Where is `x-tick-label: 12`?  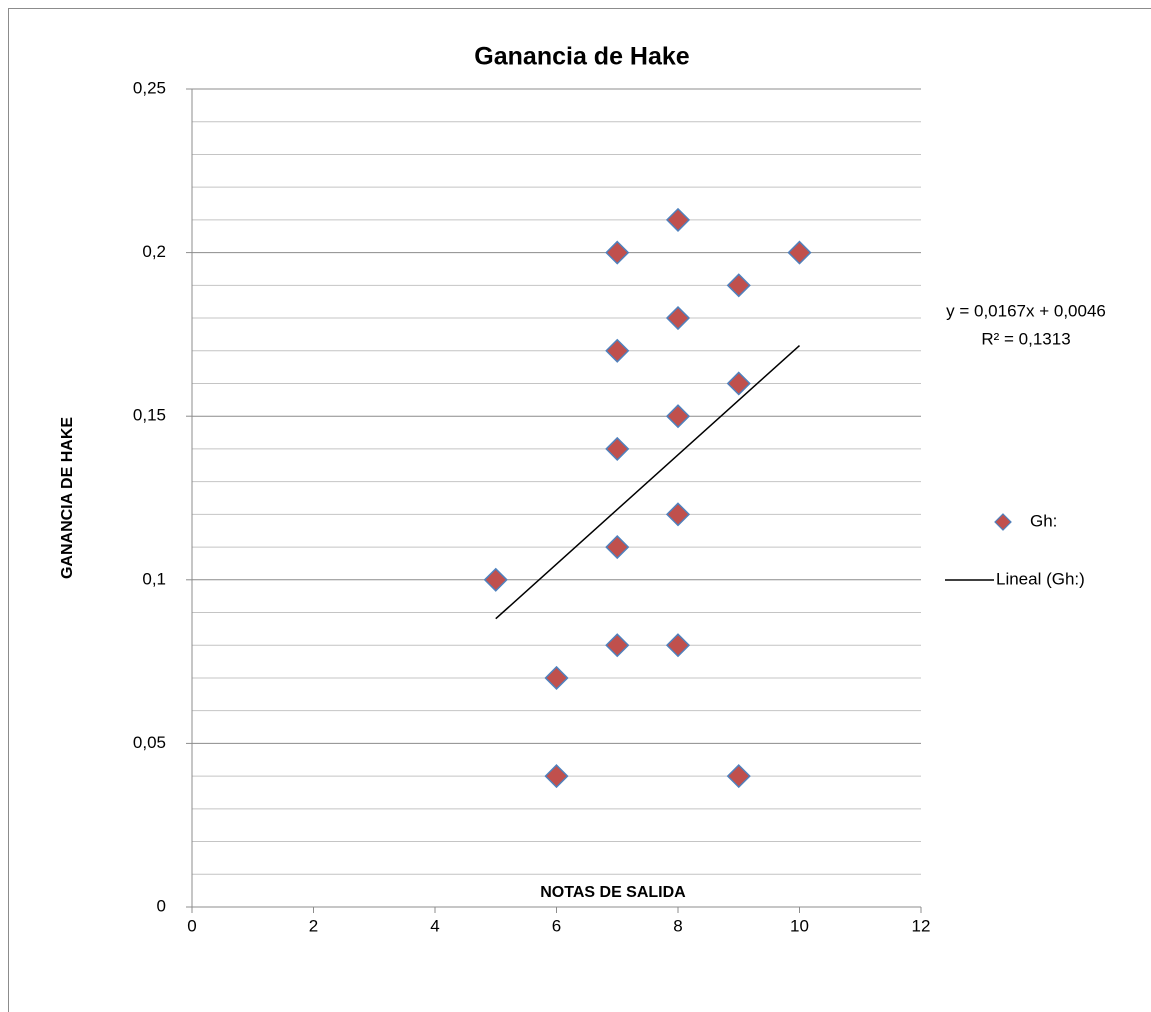
x-tick-label: 12 is located at coordinates (921, 925).